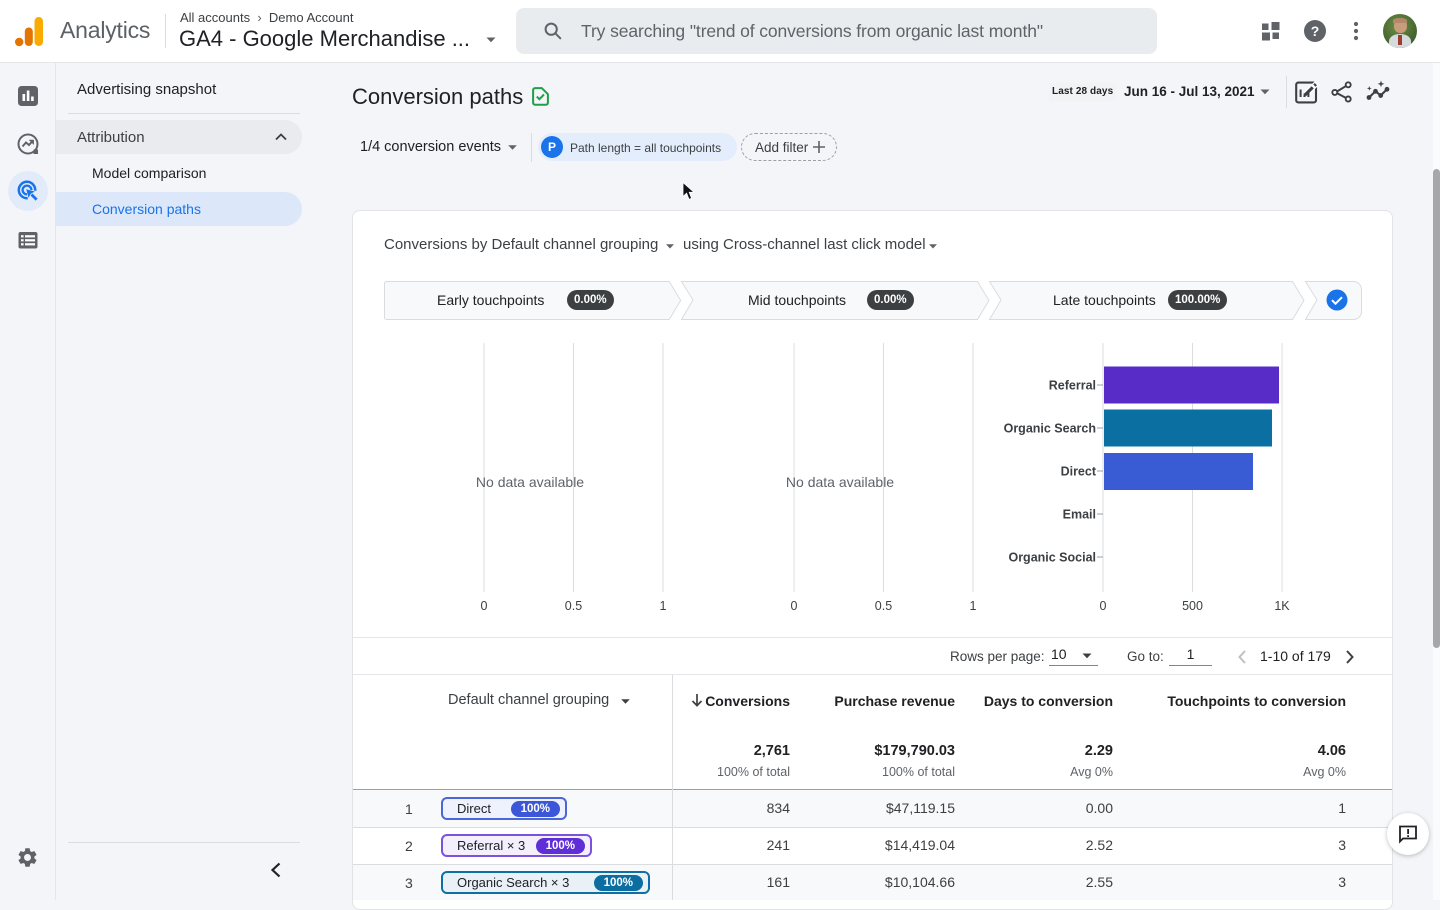 The width and height of the screenshot is (1440, 910). I want to click on svg-text: Organic Search, so click(1050, 429).